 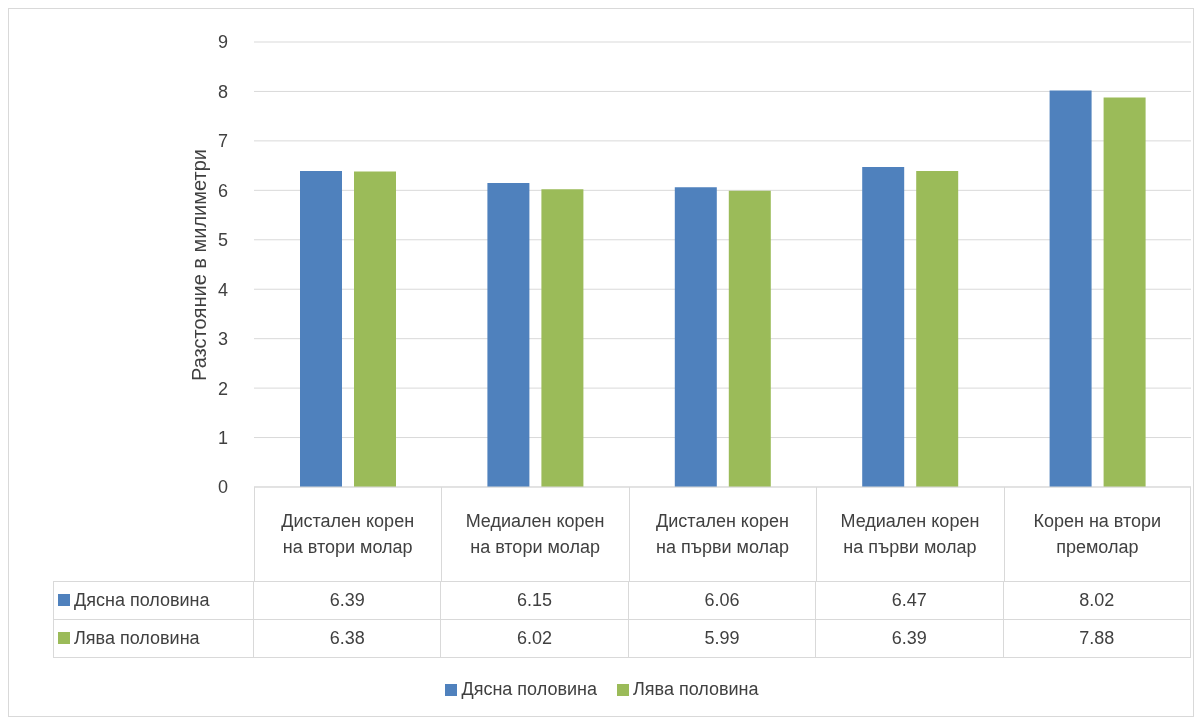 What do you see at coordinates (222, 91) in the screenshot?
I see `y-tick-label: 8` at bounding box center [222, 91].